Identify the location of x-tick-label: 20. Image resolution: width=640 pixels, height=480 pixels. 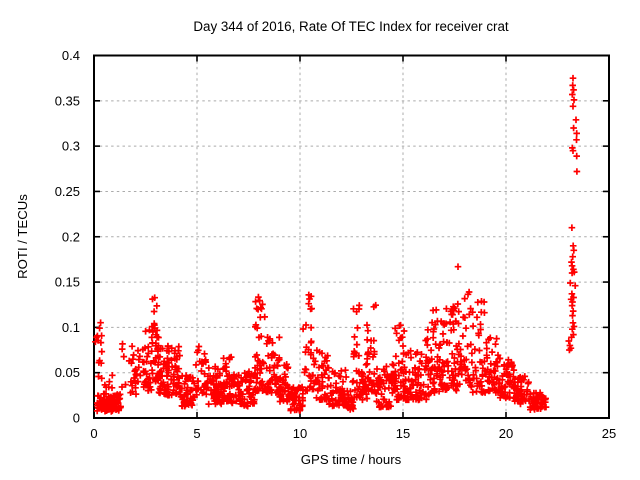
(506, 433).